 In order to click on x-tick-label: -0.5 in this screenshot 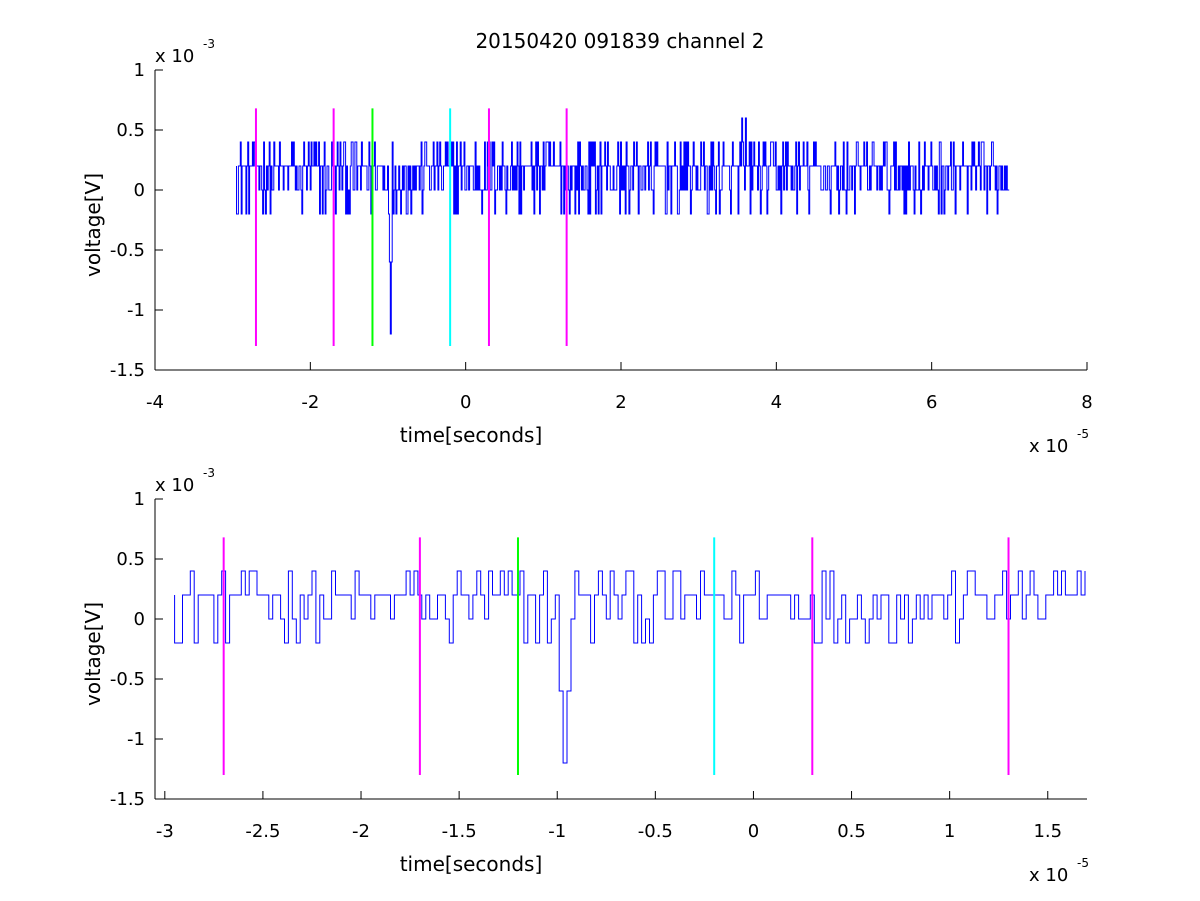, I will do `click(655, 831)`.